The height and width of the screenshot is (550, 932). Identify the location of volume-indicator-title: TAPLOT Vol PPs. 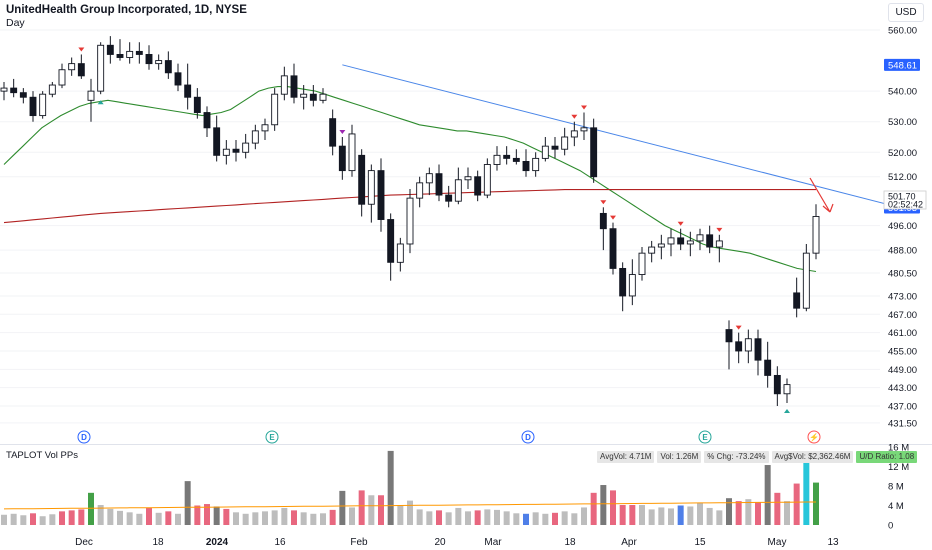
(42, 455).